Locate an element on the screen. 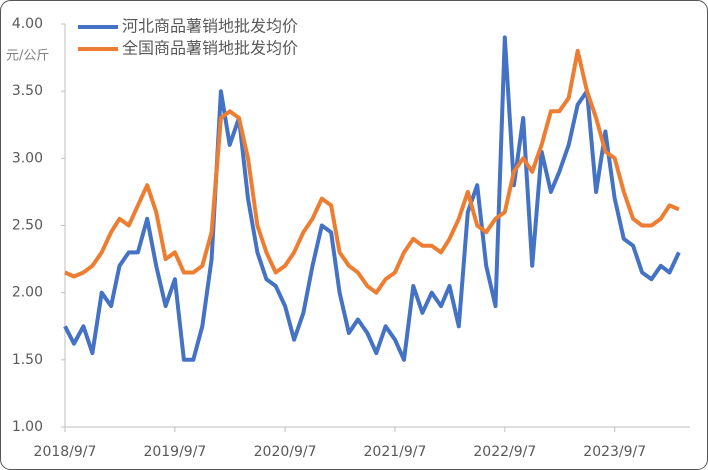 The height and width of the screenshot is (470, 708). x-tick-label: 2018/9/7 is located at coordinates (65, 452).